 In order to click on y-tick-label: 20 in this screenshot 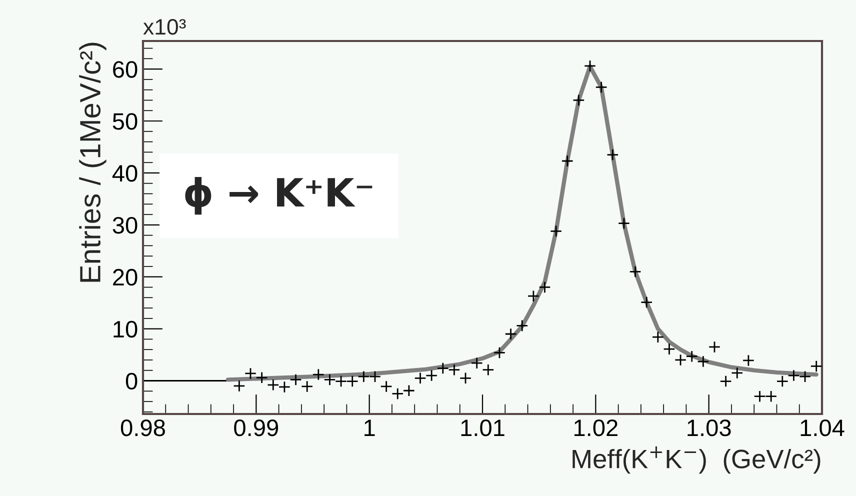, I will do `click(125, 277)`.